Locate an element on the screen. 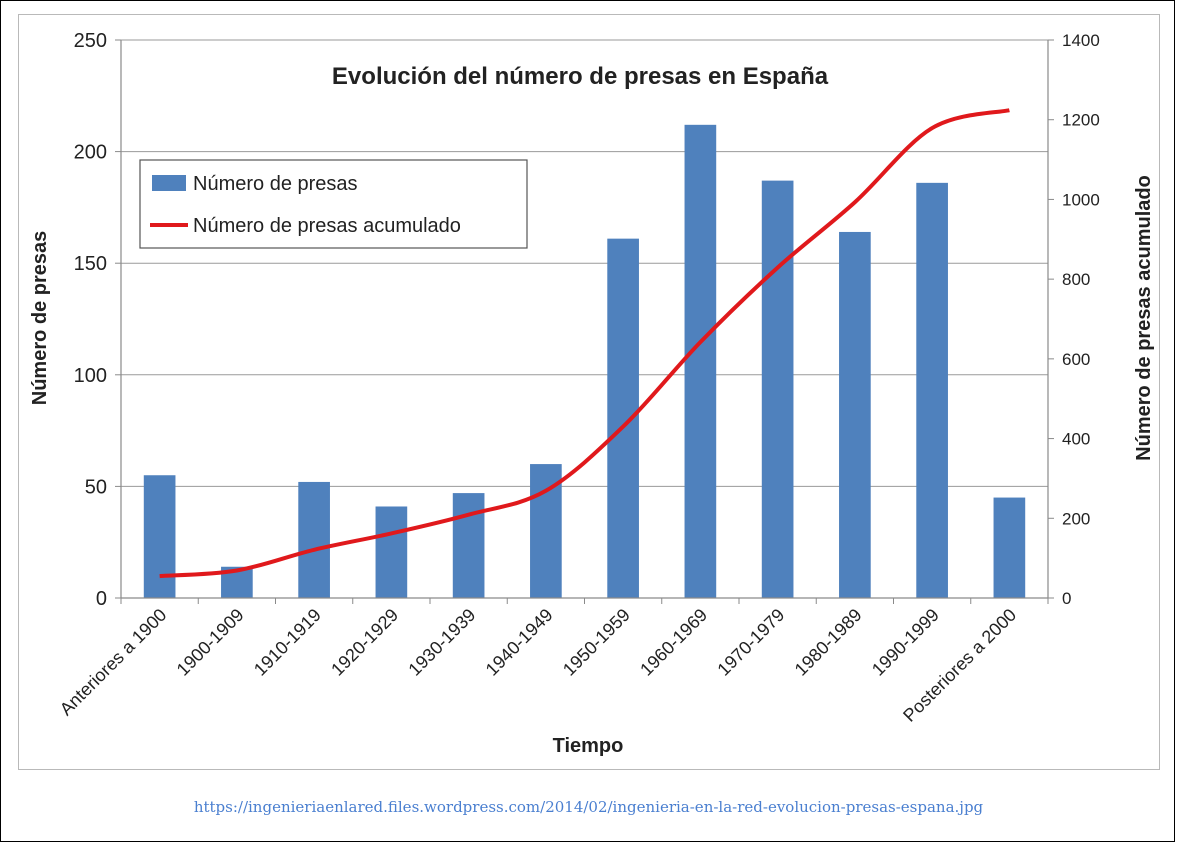  y2-tick-label-1: 200 is located at coordinates (1076, 518).